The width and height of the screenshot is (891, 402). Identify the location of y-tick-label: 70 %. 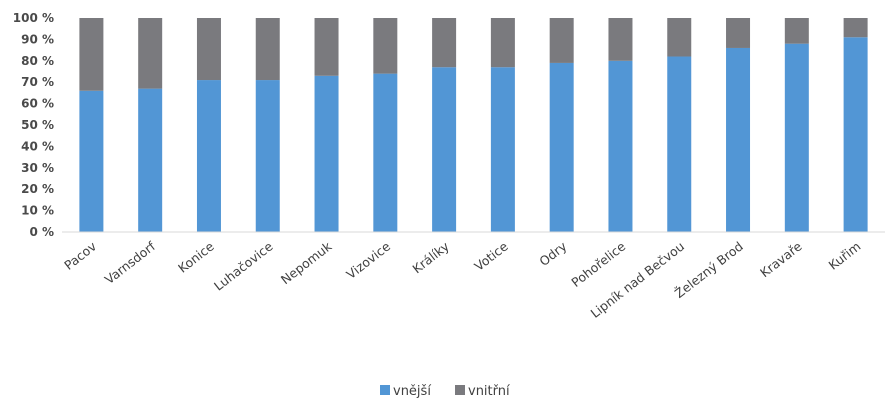
(37, 82).